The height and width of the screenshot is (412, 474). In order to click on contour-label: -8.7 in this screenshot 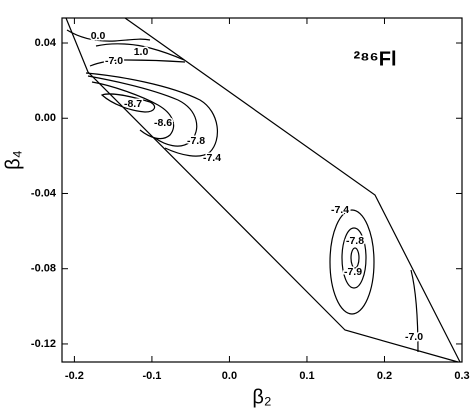, I will do `click(133, 104)`.